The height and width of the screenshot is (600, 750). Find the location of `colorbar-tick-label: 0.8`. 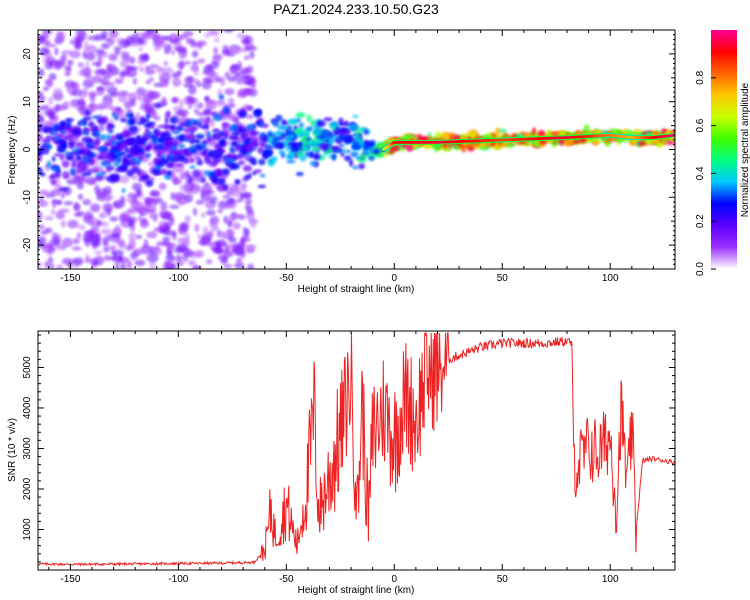

colorbar-tick-label: 0.8 is located at coordinates (700, 77).